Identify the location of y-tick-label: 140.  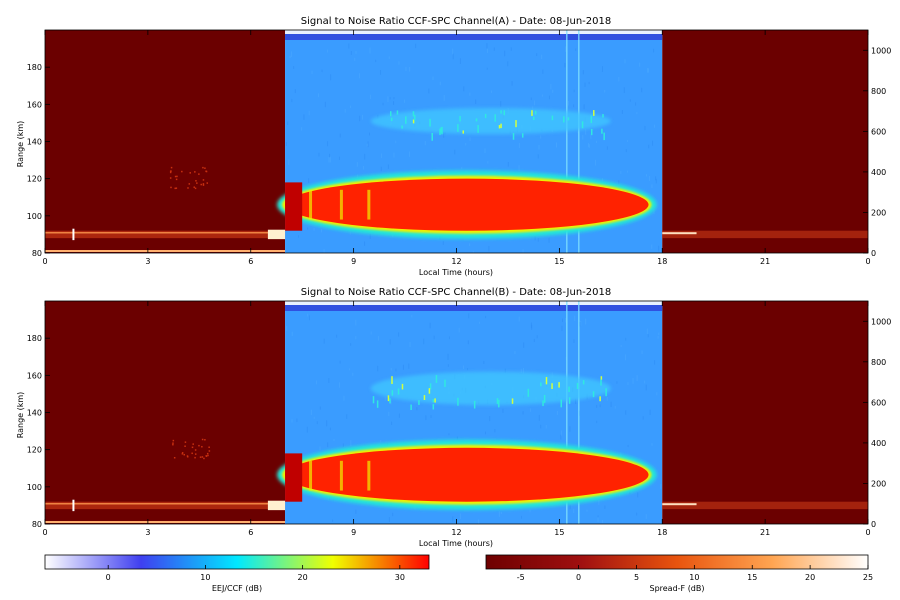
(34, 413).